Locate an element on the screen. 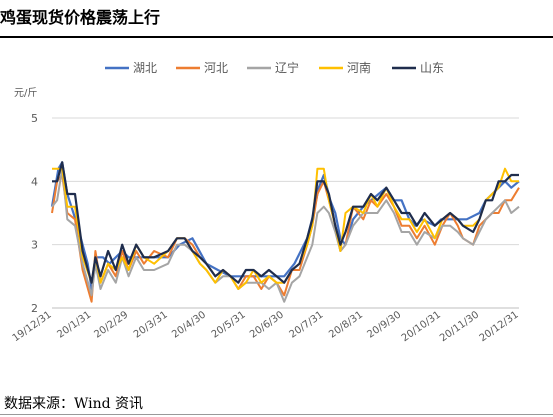  y-tick-label: 5 is located at coordinates (34, 118).